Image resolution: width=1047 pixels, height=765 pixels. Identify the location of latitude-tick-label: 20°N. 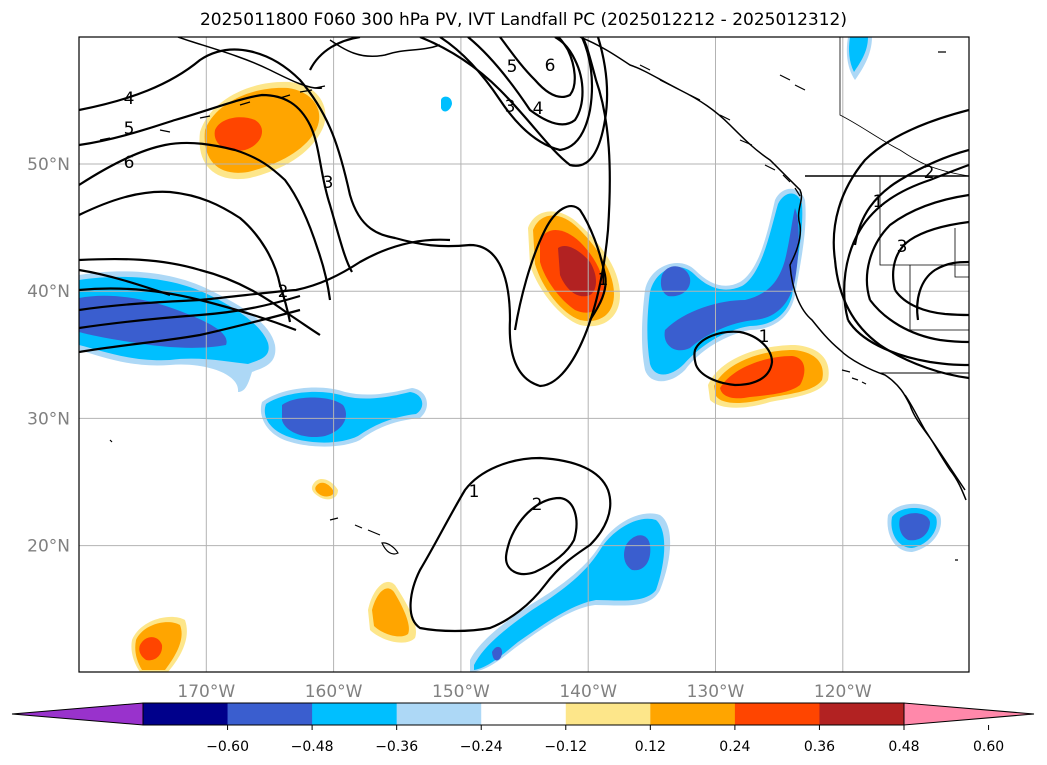
(48, 547).